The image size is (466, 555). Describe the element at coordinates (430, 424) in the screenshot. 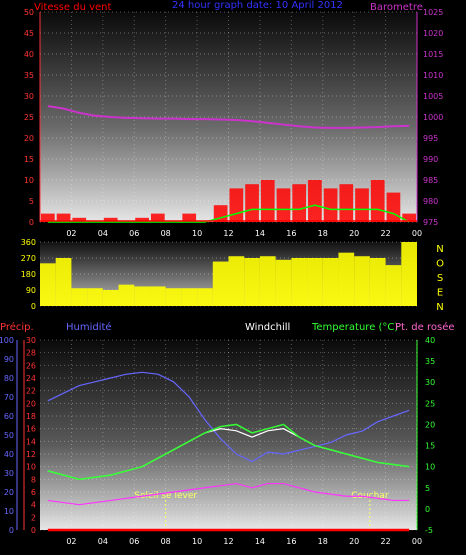

I see `temperature-tick-label: 20` at that location.